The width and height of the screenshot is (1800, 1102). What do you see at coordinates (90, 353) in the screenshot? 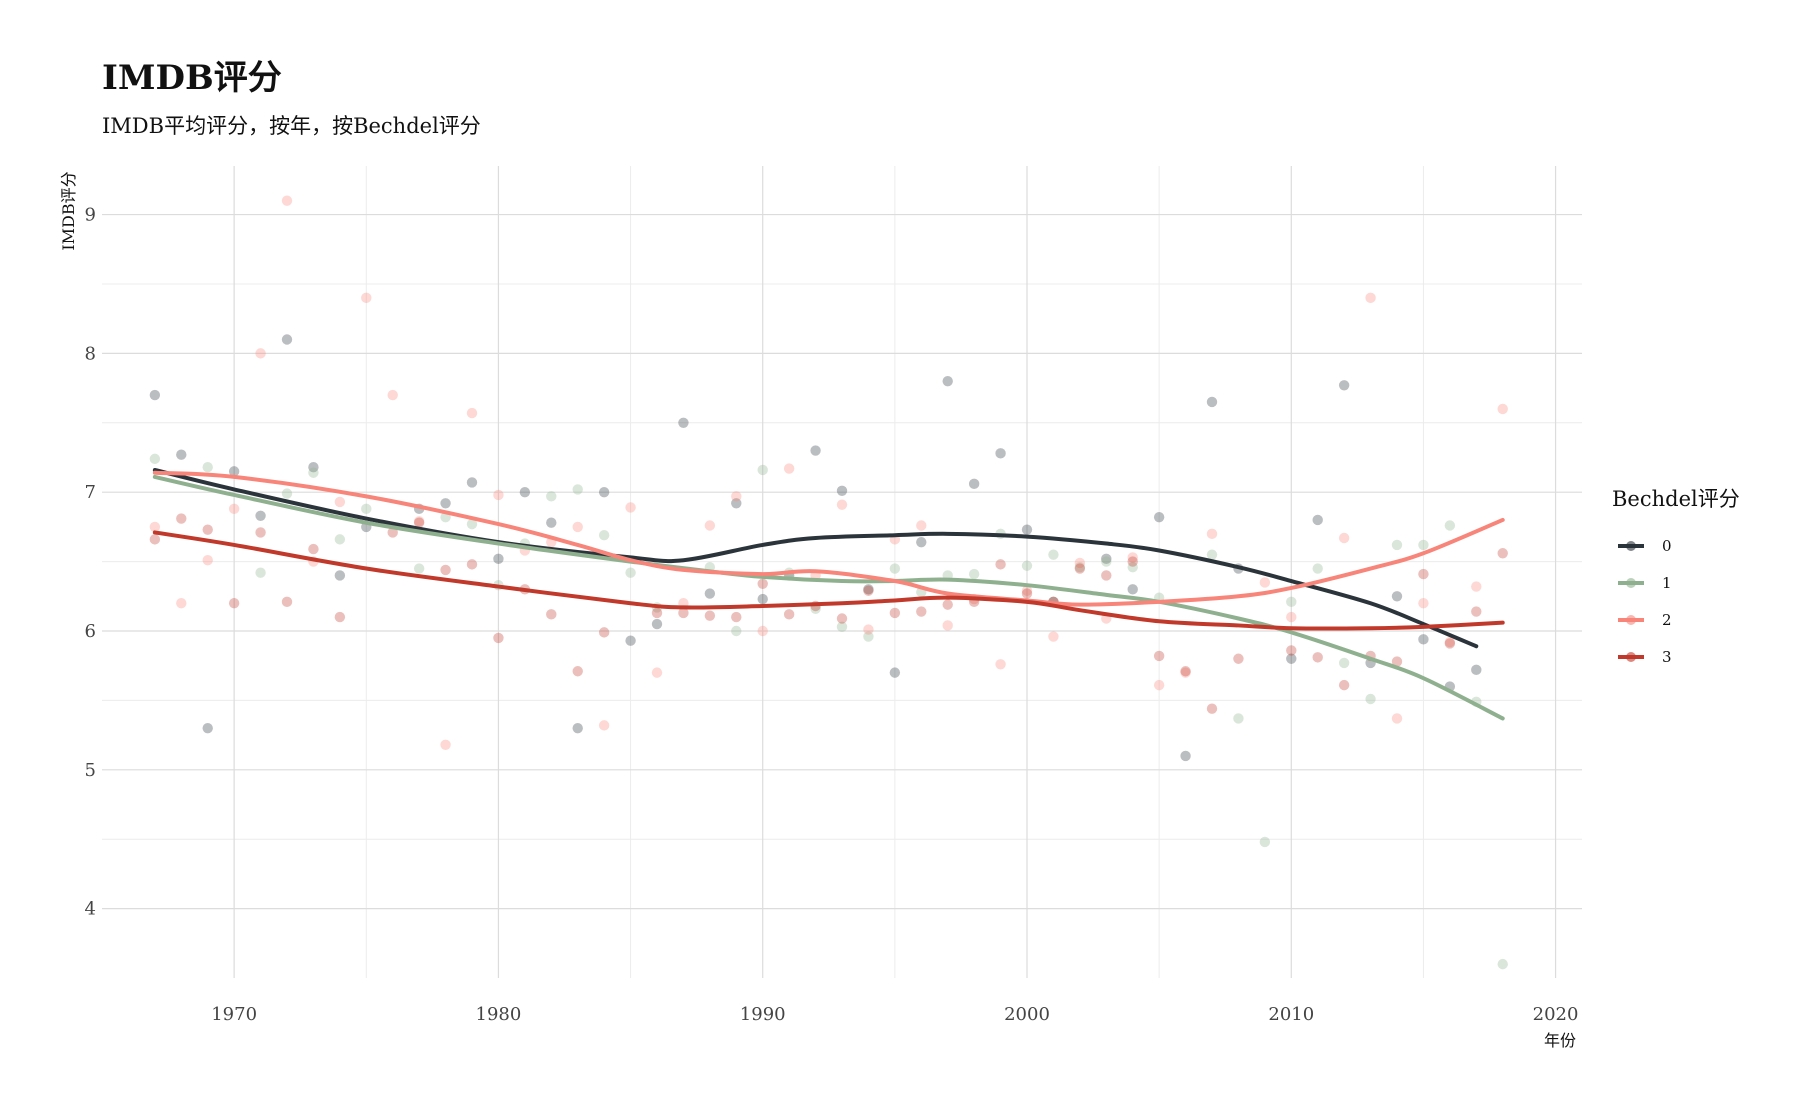
I see `y-tick-label: 8` at bounding box center [90, 353].